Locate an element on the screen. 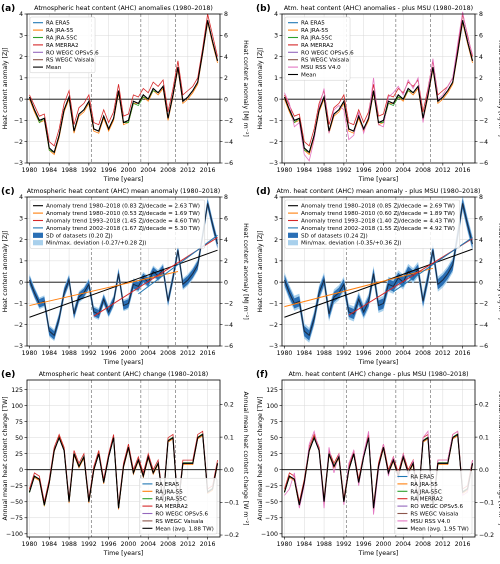  y2-tick-label: −0.1 is located at coordinates (231, 503).